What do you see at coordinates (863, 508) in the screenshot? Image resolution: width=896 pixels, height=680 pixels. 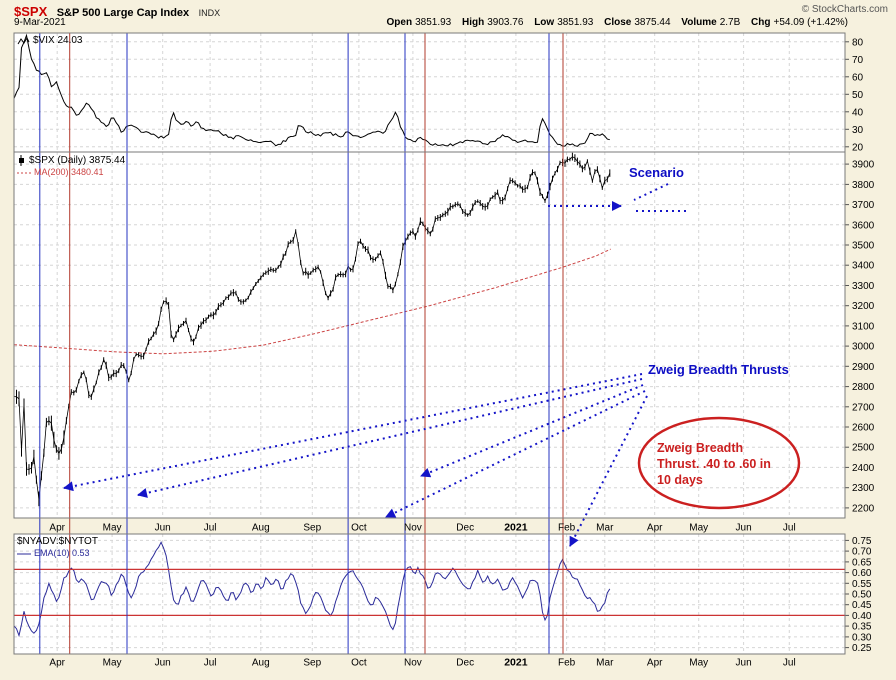 I see `y-tick-label: 2200` at bounding box center [863, 508].